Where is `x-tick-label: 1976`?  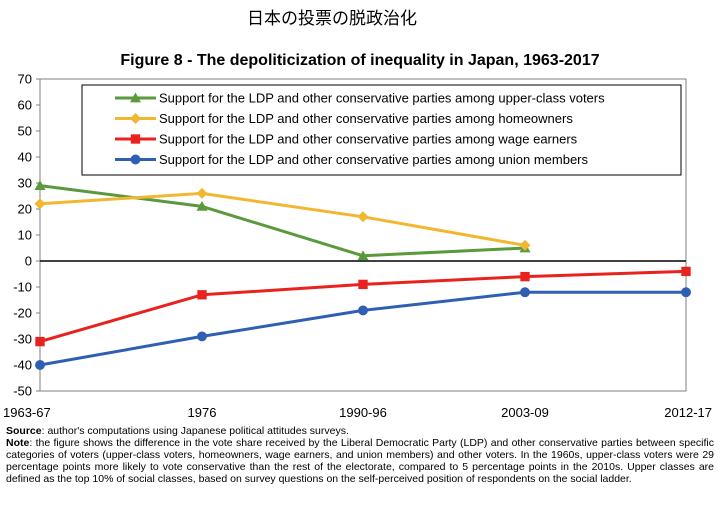
x-tick-label: 1976 is located at coordinates (202, 412).